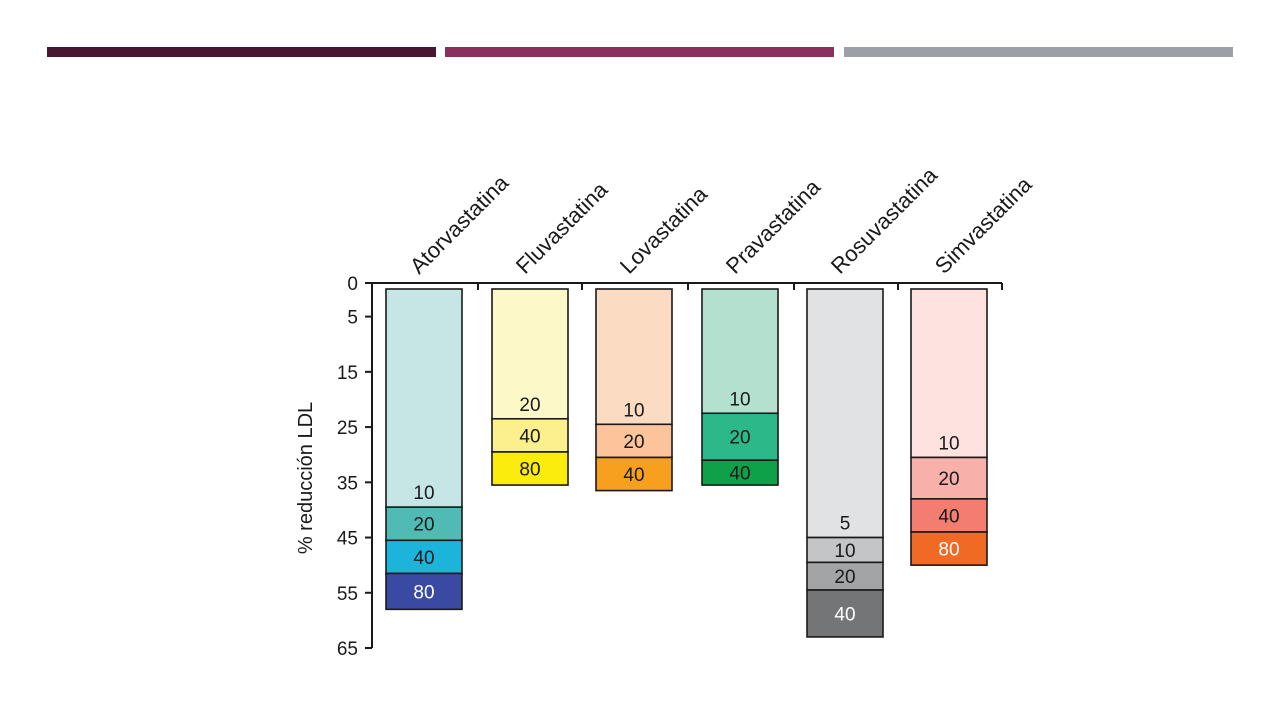 The width and height of the screenshot is (1280, 720). I want to click on category-label: Lovastatina, so click(664, 230).